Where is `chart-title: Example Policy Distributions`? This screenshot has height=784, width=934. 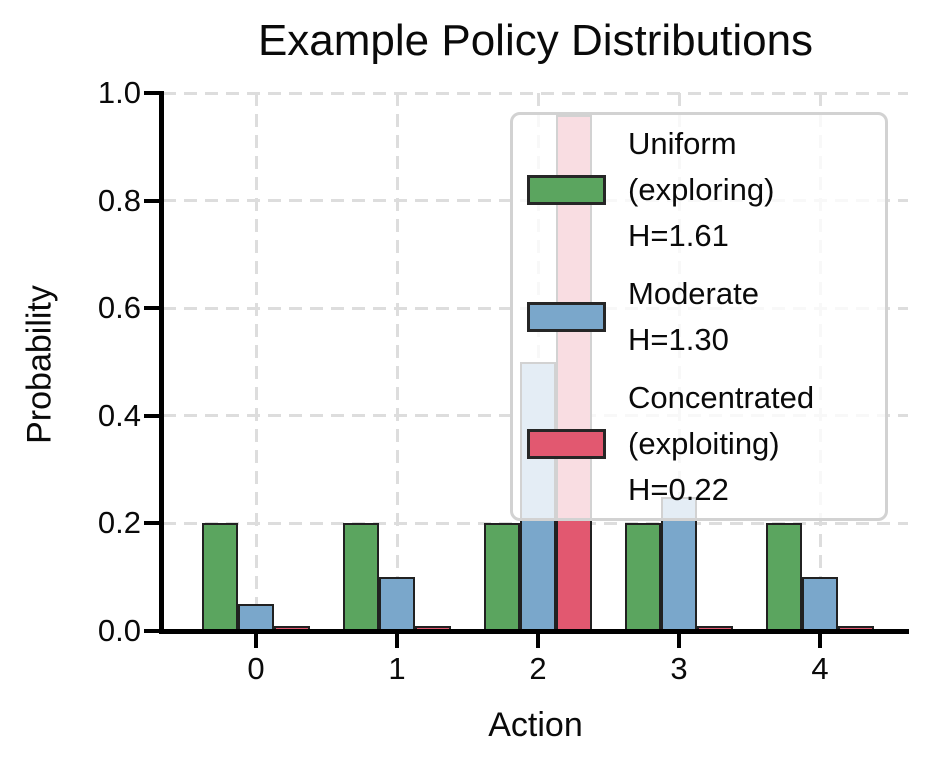
chart-title: Example Policy Distributions is located at coordinates (535, 40).